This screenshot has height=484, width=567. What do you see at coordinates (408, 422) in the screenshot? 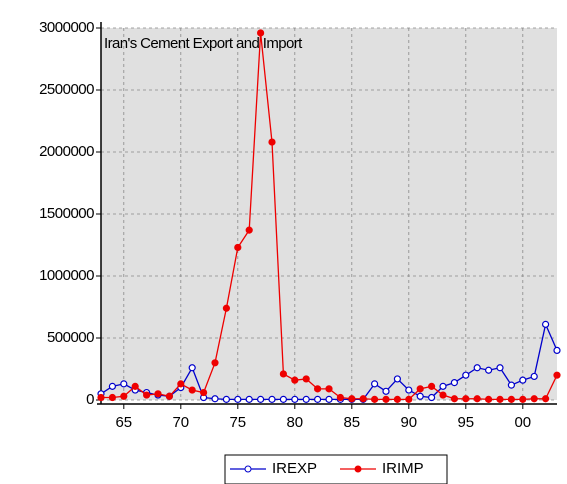
I see `x-tick-label: 90` at bounding box center [408, 422].